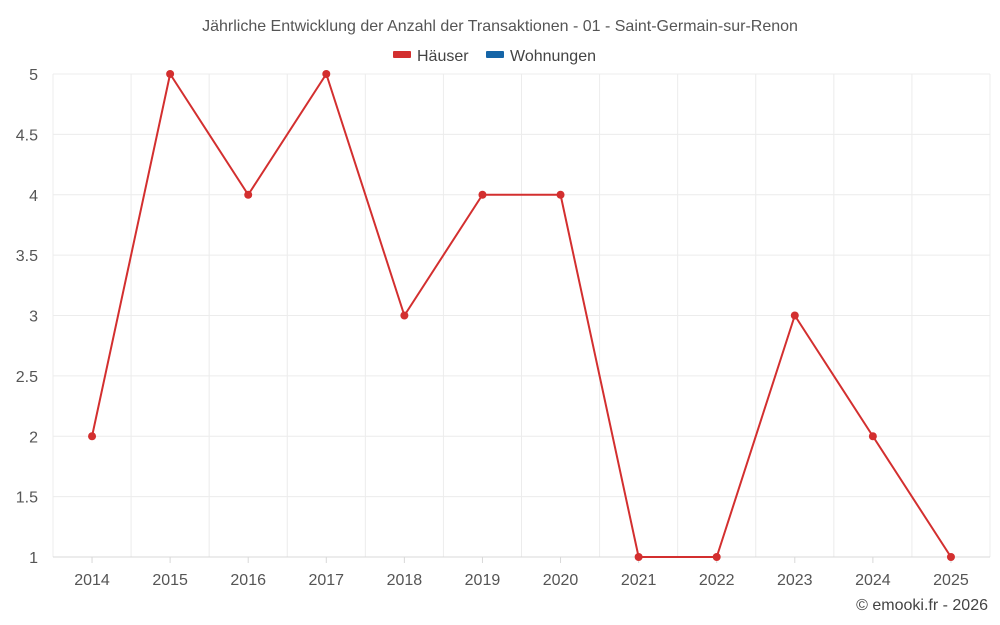  Describe the element at coordinates (873, 580) in the screenshot. I see `x-tick-label: 2024` at that location.